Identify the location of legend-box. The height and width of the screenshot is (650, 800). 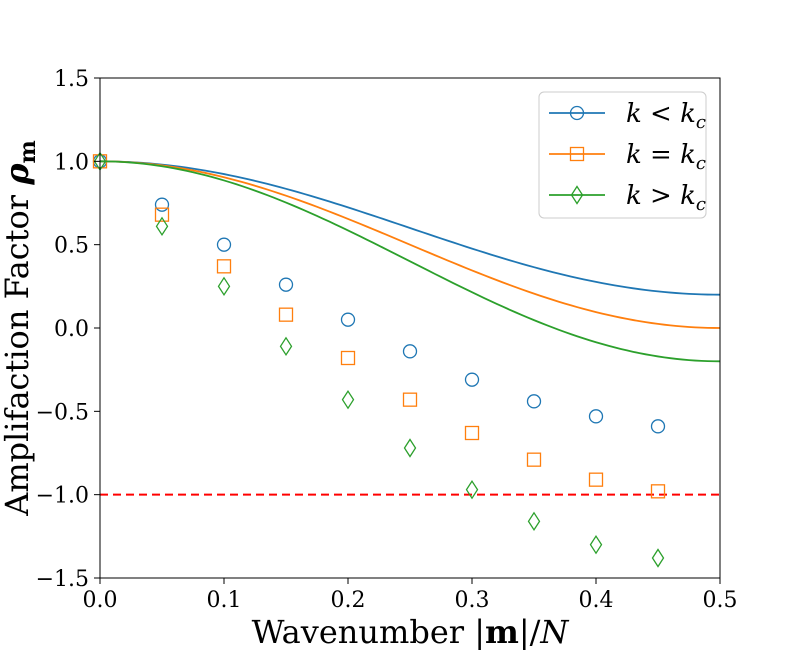
(622, 155).